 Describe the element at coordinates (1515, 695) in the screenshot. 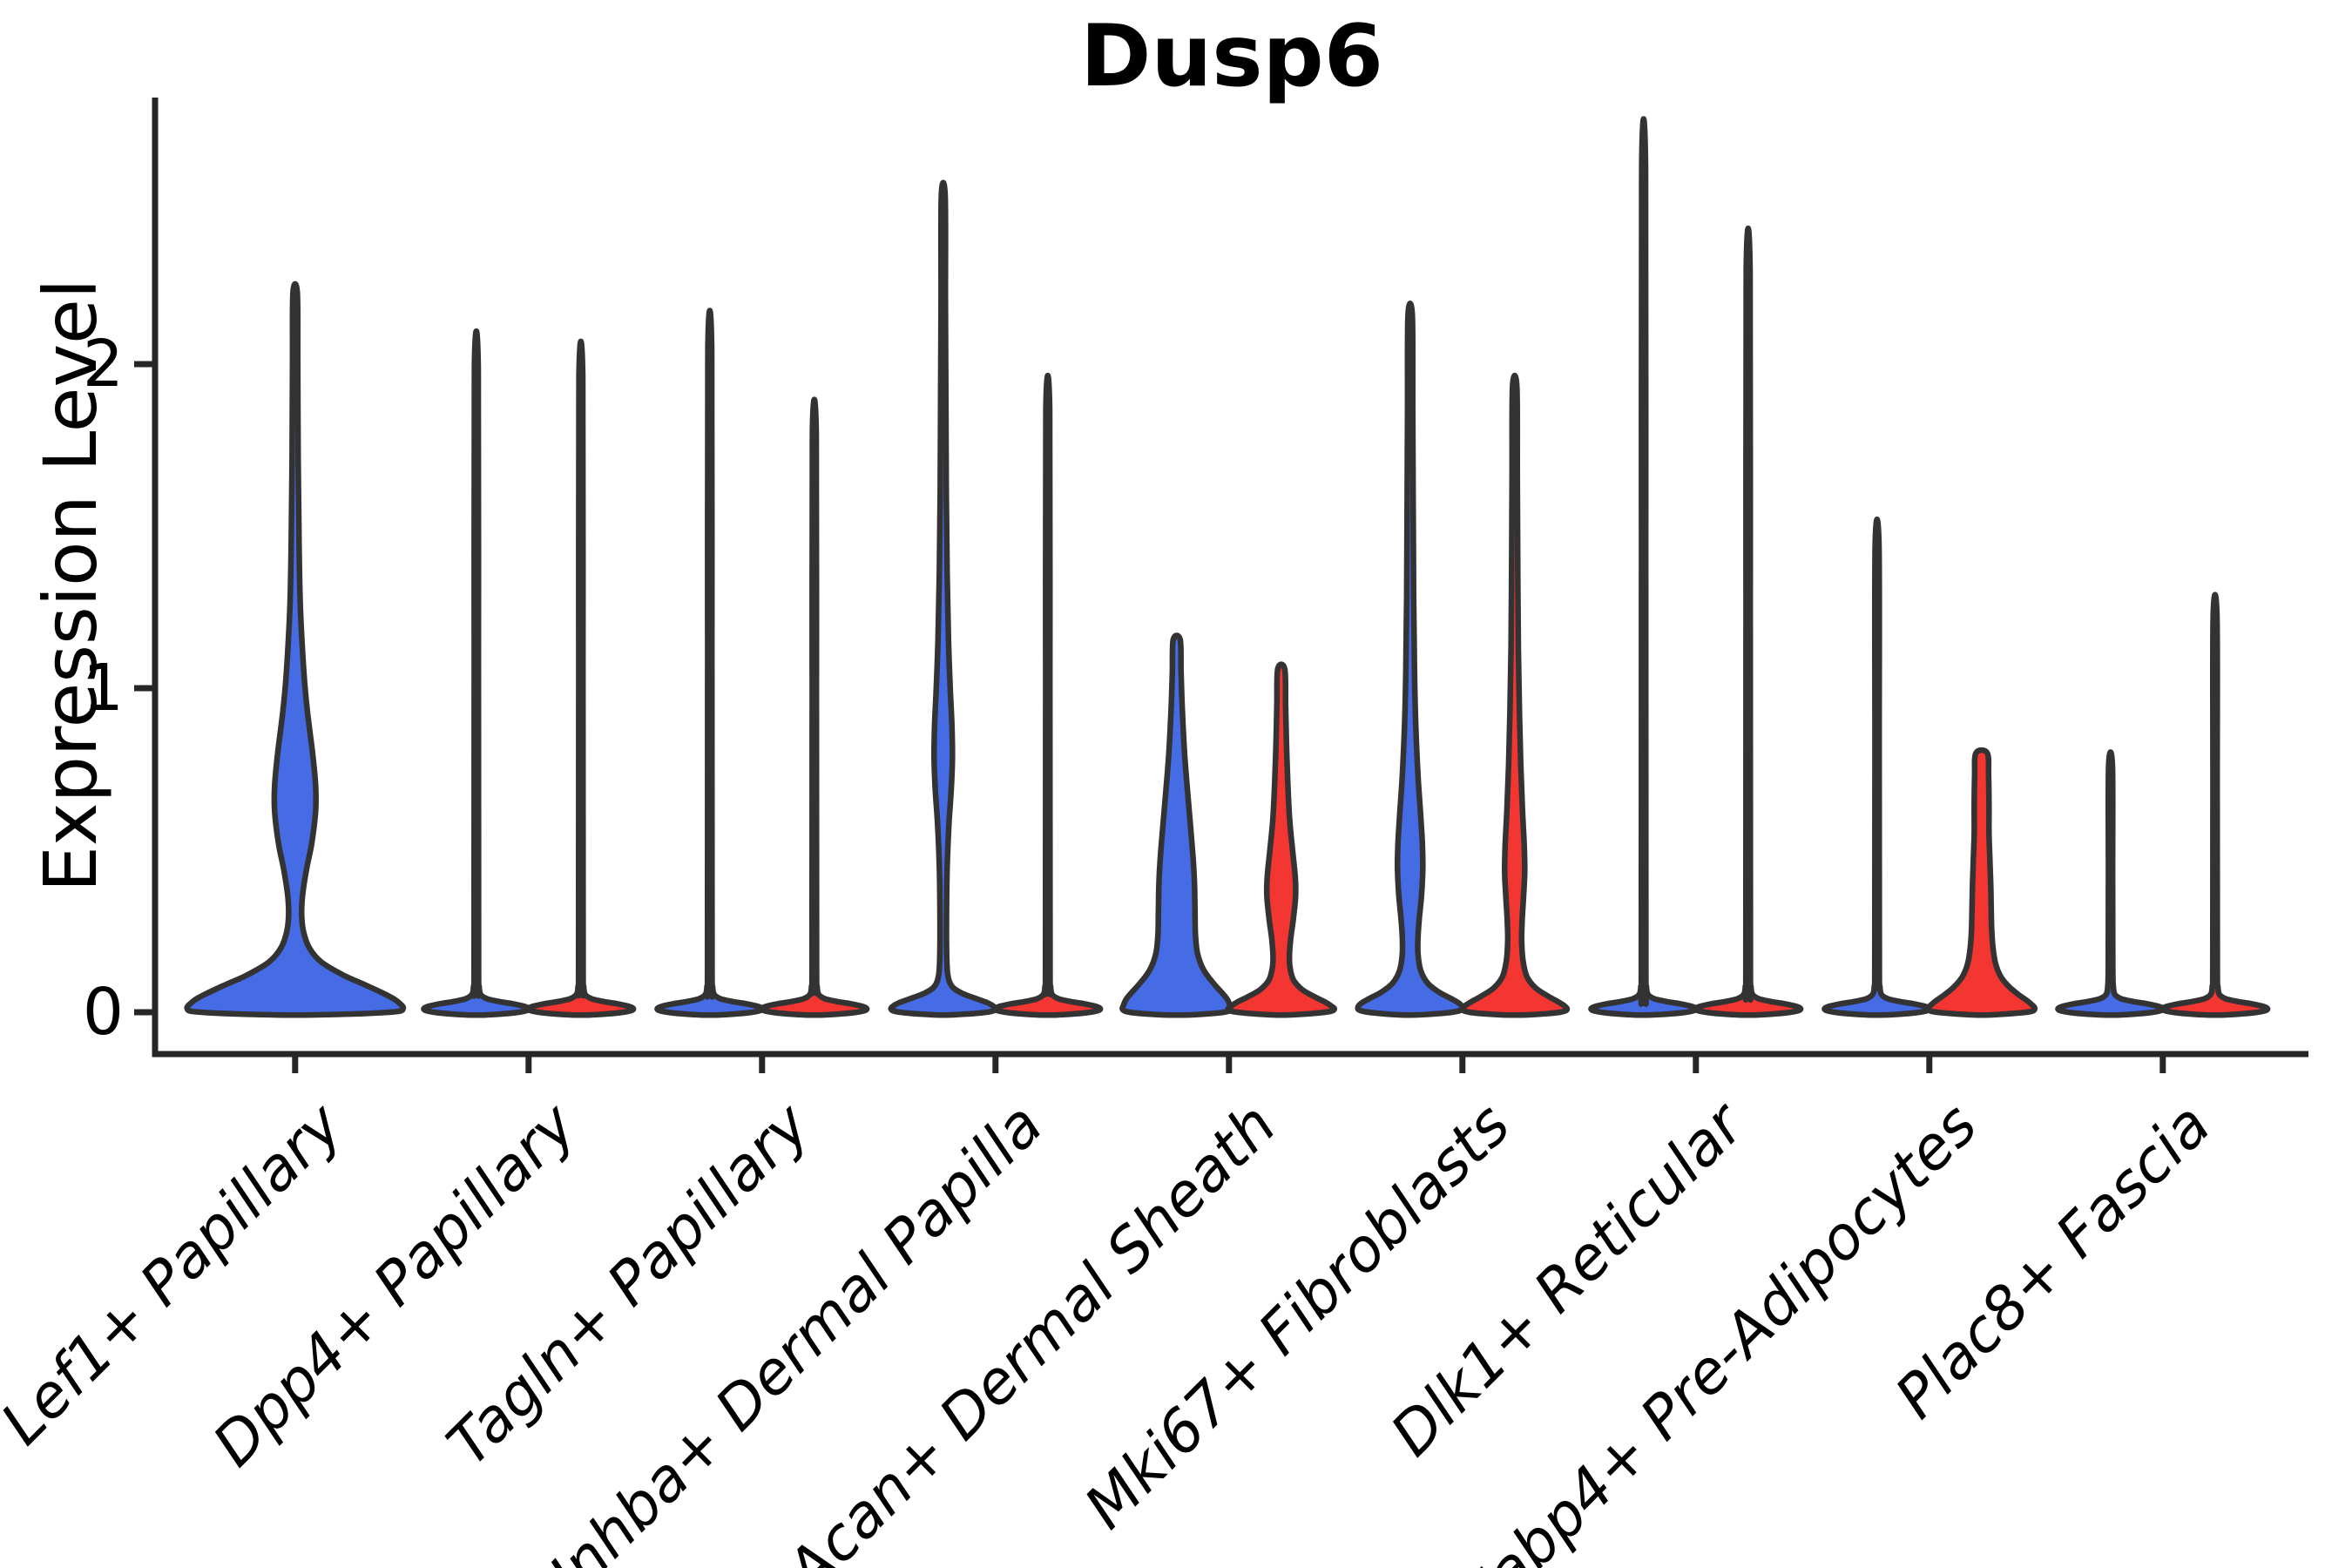

I see `violin-mki67-fibroblasts-red` at that location.